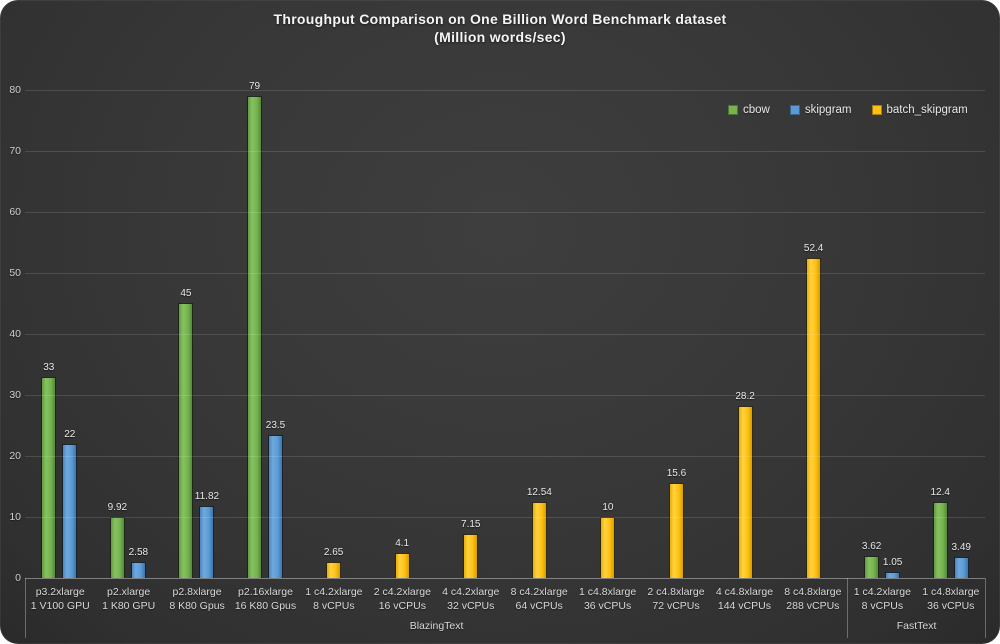  What do you see at coordinates (950, 334) in the screenshot?
I see `category-cell: 12.4 3.49` at bounding box center [950, 334].